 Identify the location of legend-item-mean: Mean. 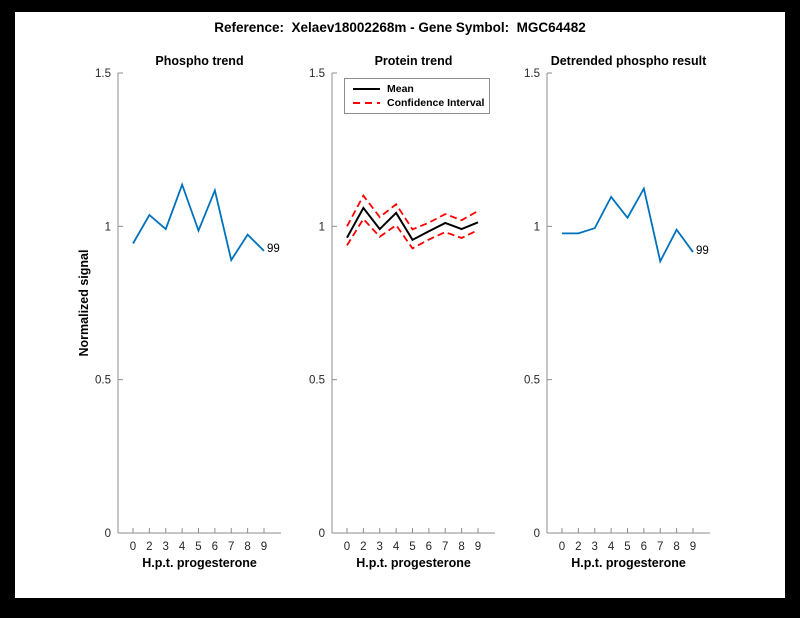
(421, 89).